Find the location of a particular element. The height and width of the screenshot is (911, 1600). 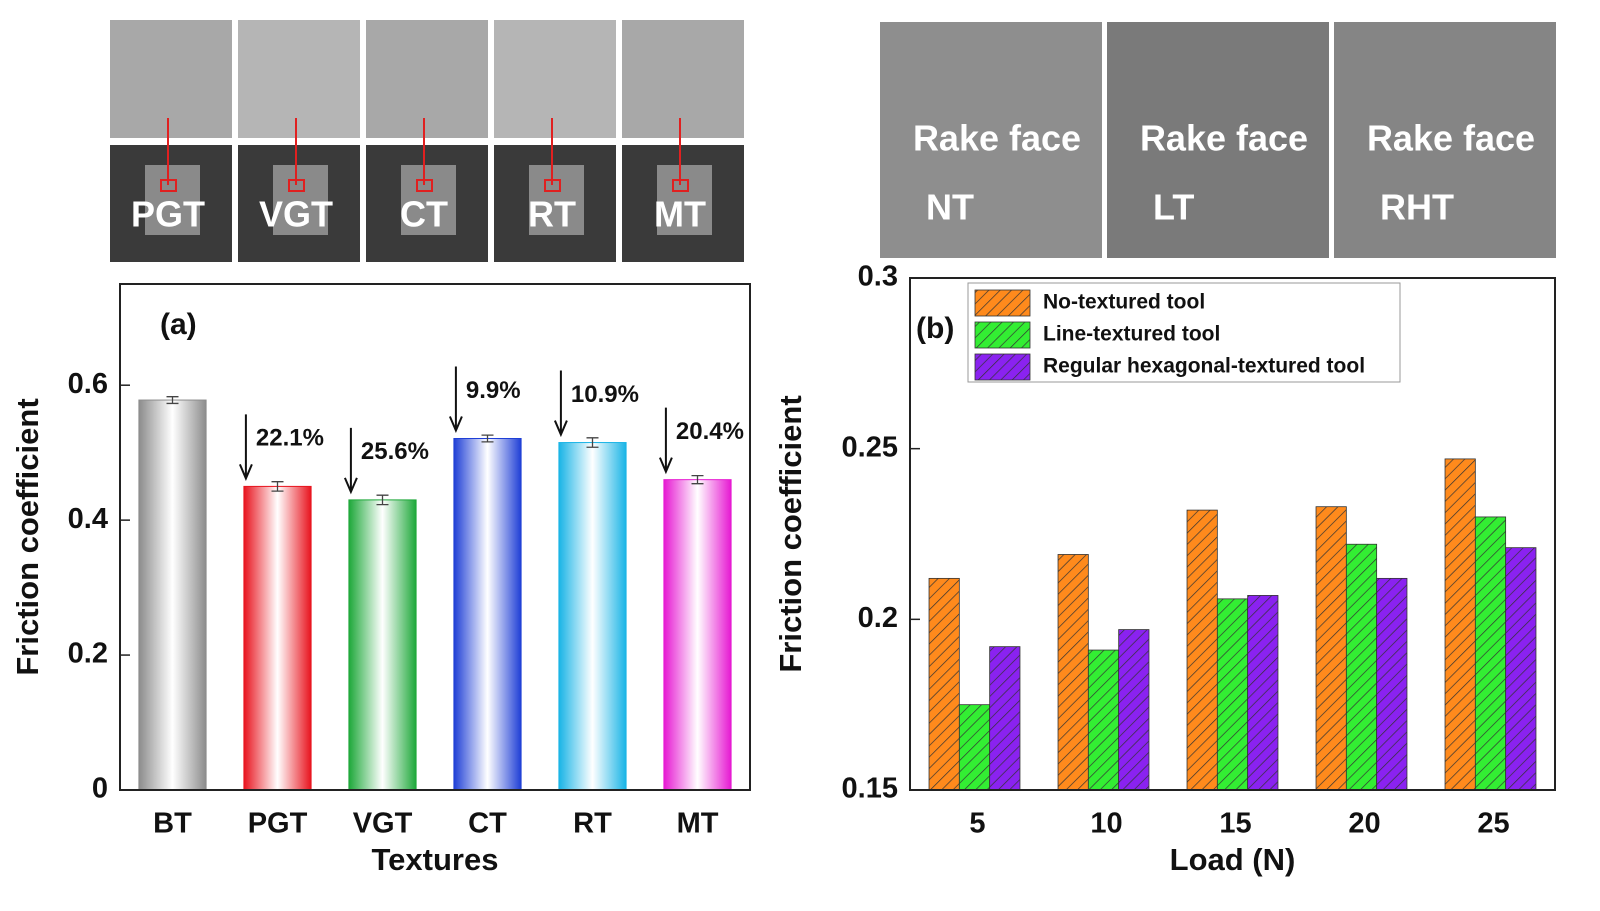

legend-box is located at coordinates (1184, 332).